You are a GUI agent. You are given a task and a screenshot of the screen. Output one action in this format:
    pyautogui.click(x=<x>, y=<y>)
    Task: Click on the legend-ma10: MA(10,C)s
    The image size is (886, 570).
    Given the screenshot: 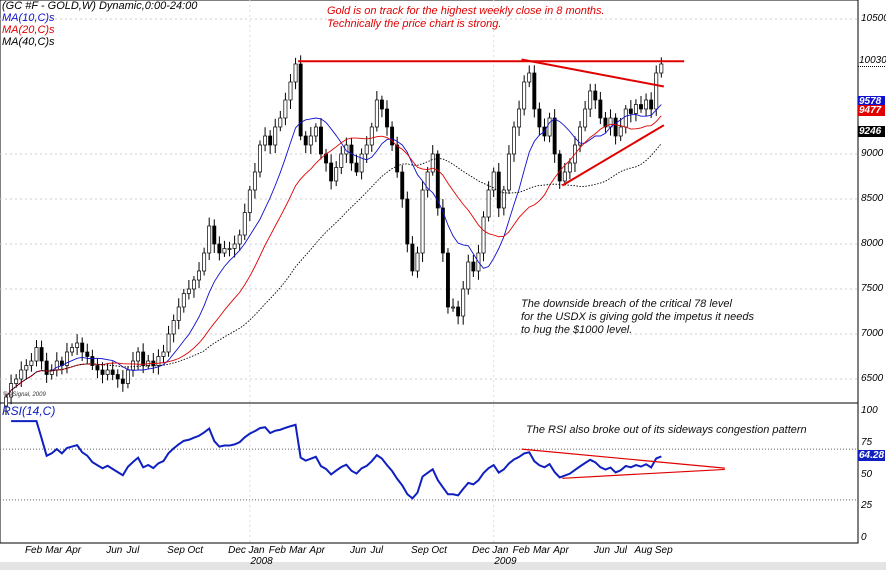 What is the action you would take?
    pyautogui.click(x=28, y=18)
    